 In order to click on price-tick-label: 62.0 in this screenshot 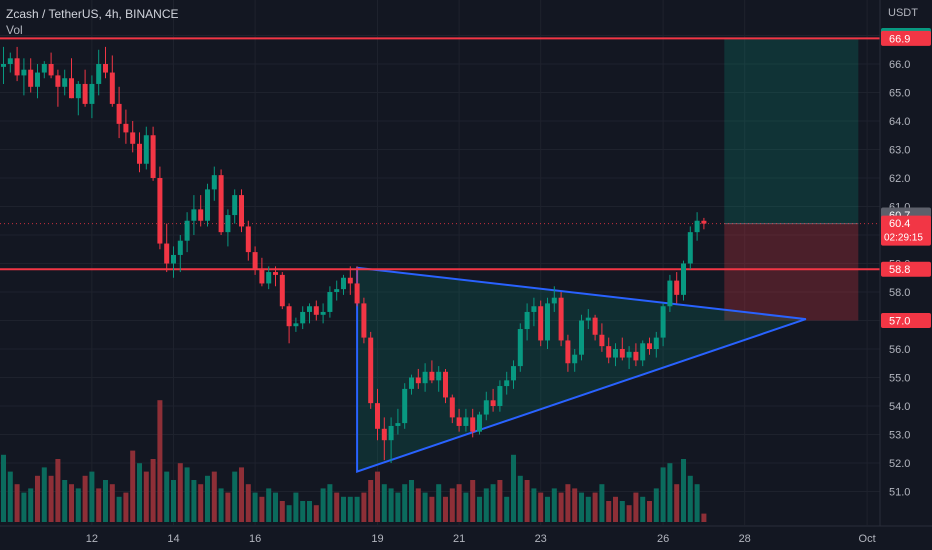, I will do `click(899, 179)`.